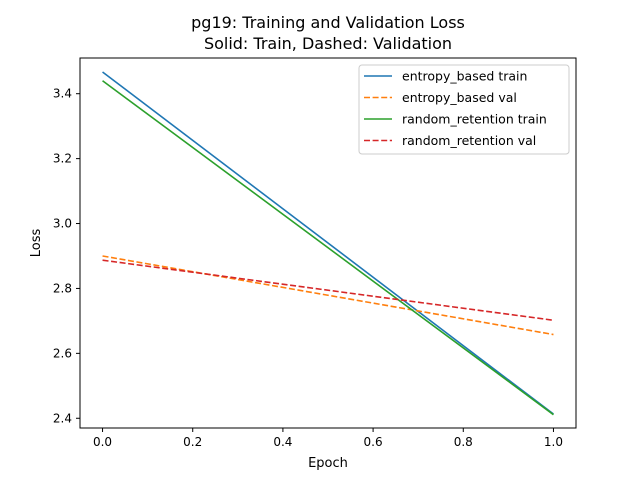  I want to click on x-tick-label: 0.2, so click(192, 442).